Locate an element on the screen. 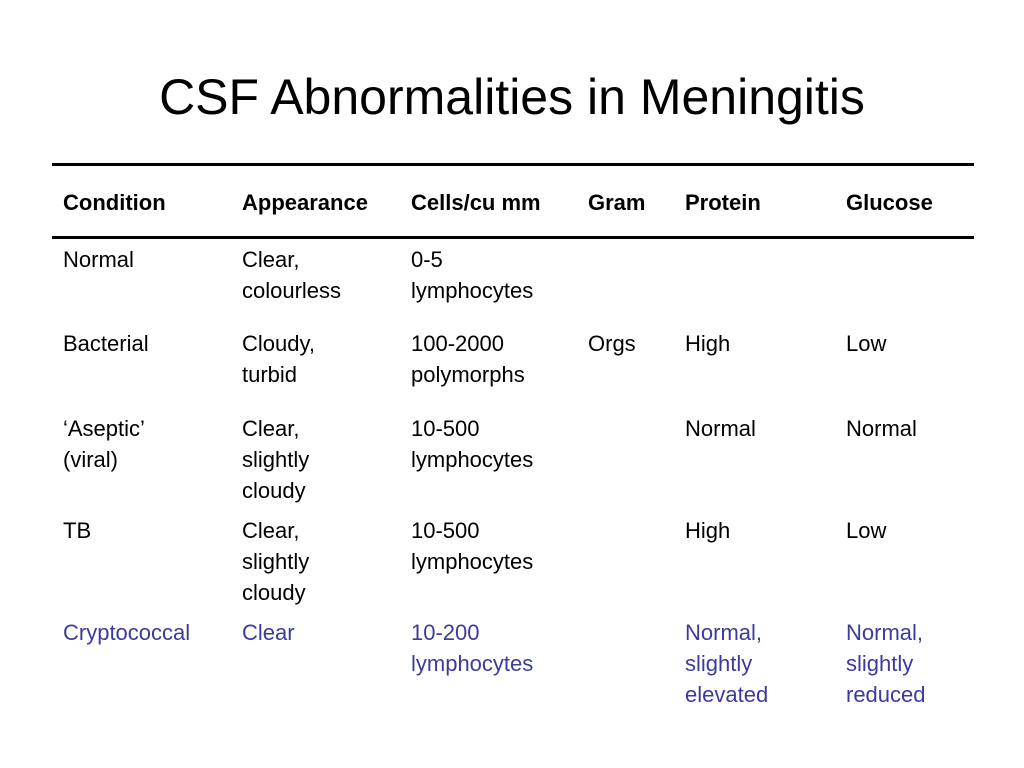 Image resolution: width=1024 pixels, height=768 pixels. header-appearance: Appearance is located at coordinates (305, 202).